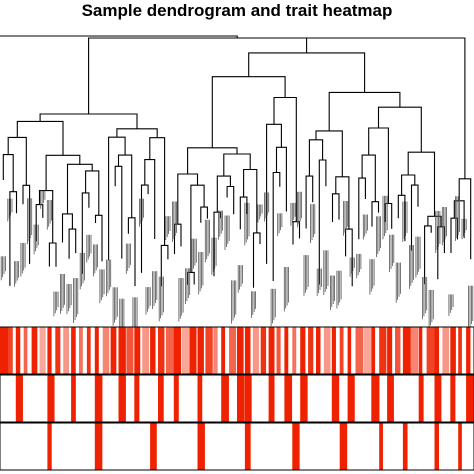 The width and height of the screenshot is (474, 474). I want to click on heatmap-row, so click(237, 446).